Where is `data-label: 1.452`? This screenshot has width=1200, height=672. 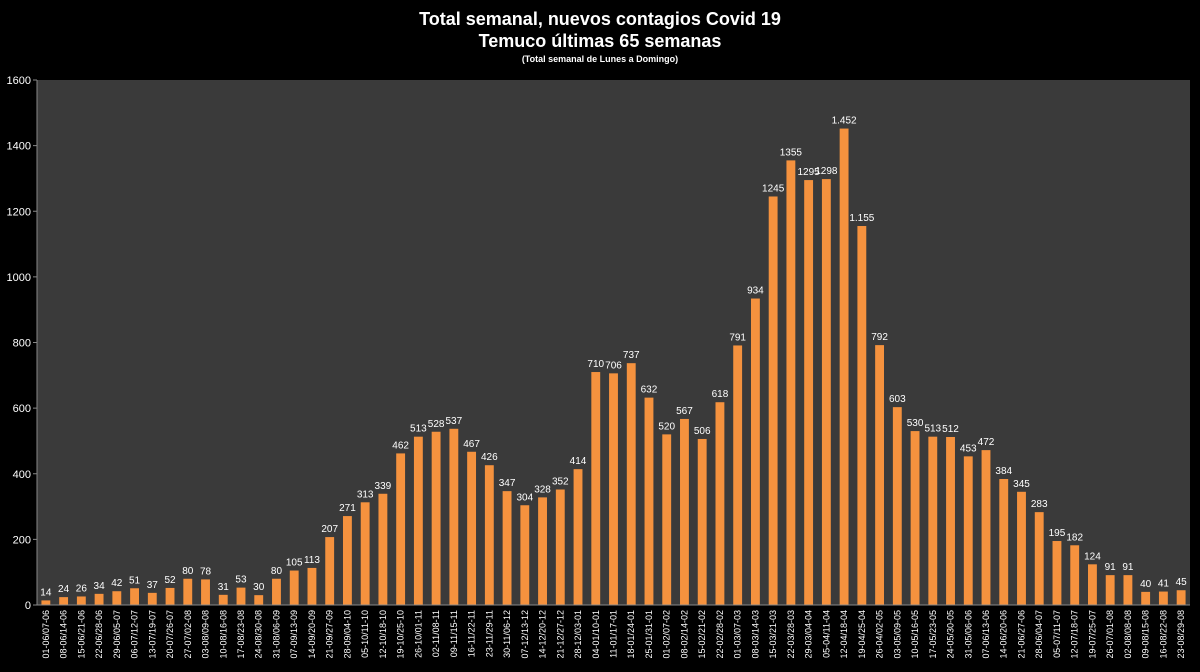 data-label: 1.452 is located at coordinates (844, 121).